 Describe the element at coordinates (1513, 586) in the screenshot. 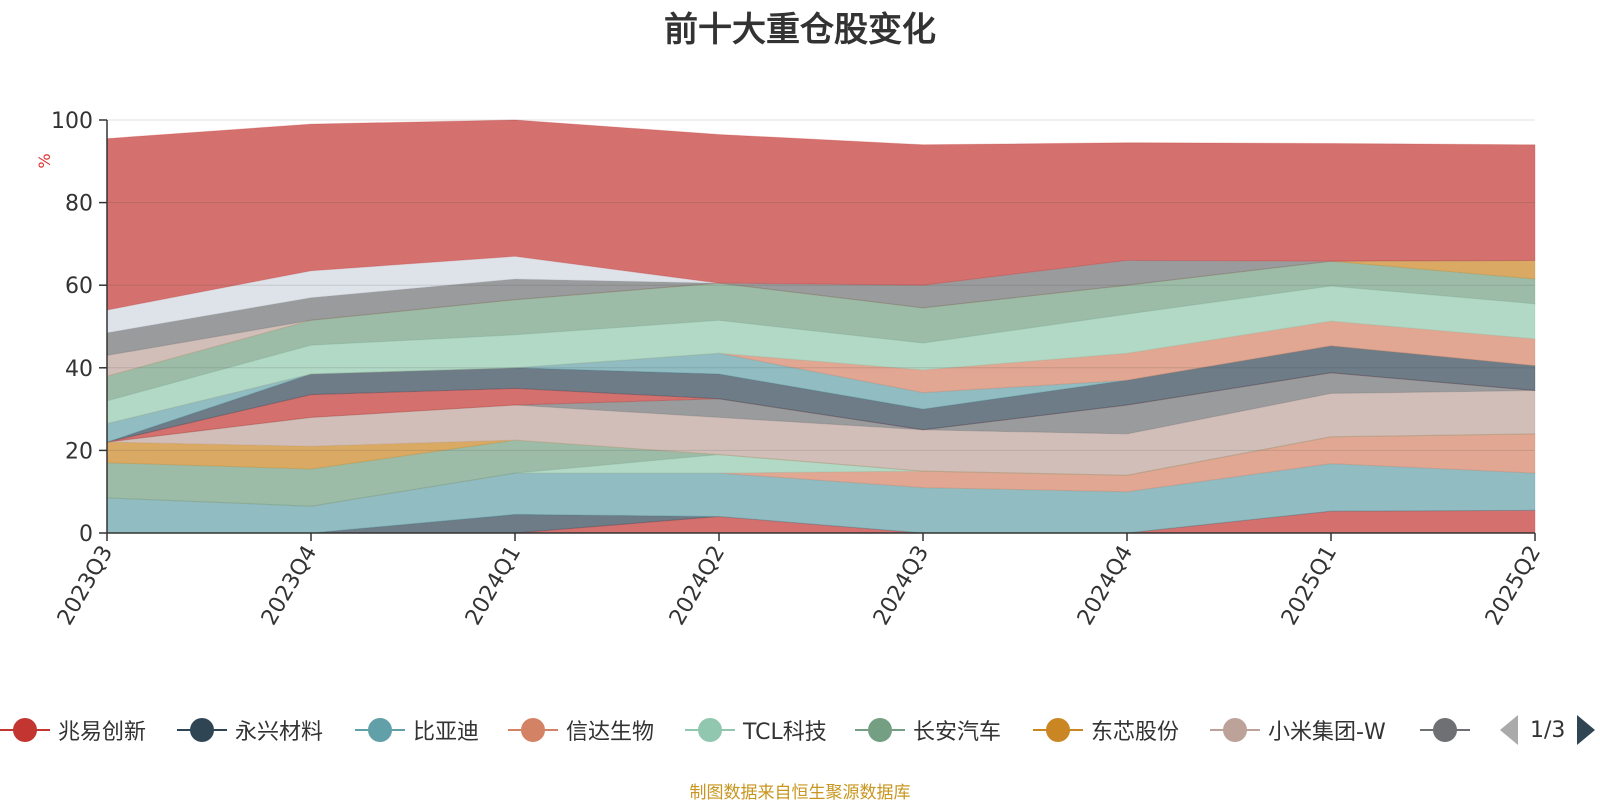

I see `x-tick-label: 2025Q2` at that location.